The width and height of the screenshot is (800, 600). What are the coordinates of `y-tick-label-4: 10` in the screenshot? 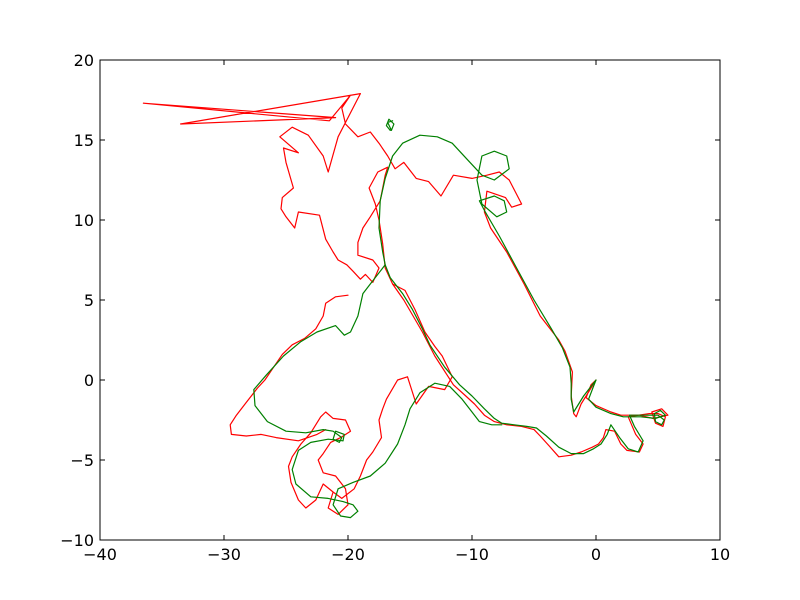 It's located at (84, 220).